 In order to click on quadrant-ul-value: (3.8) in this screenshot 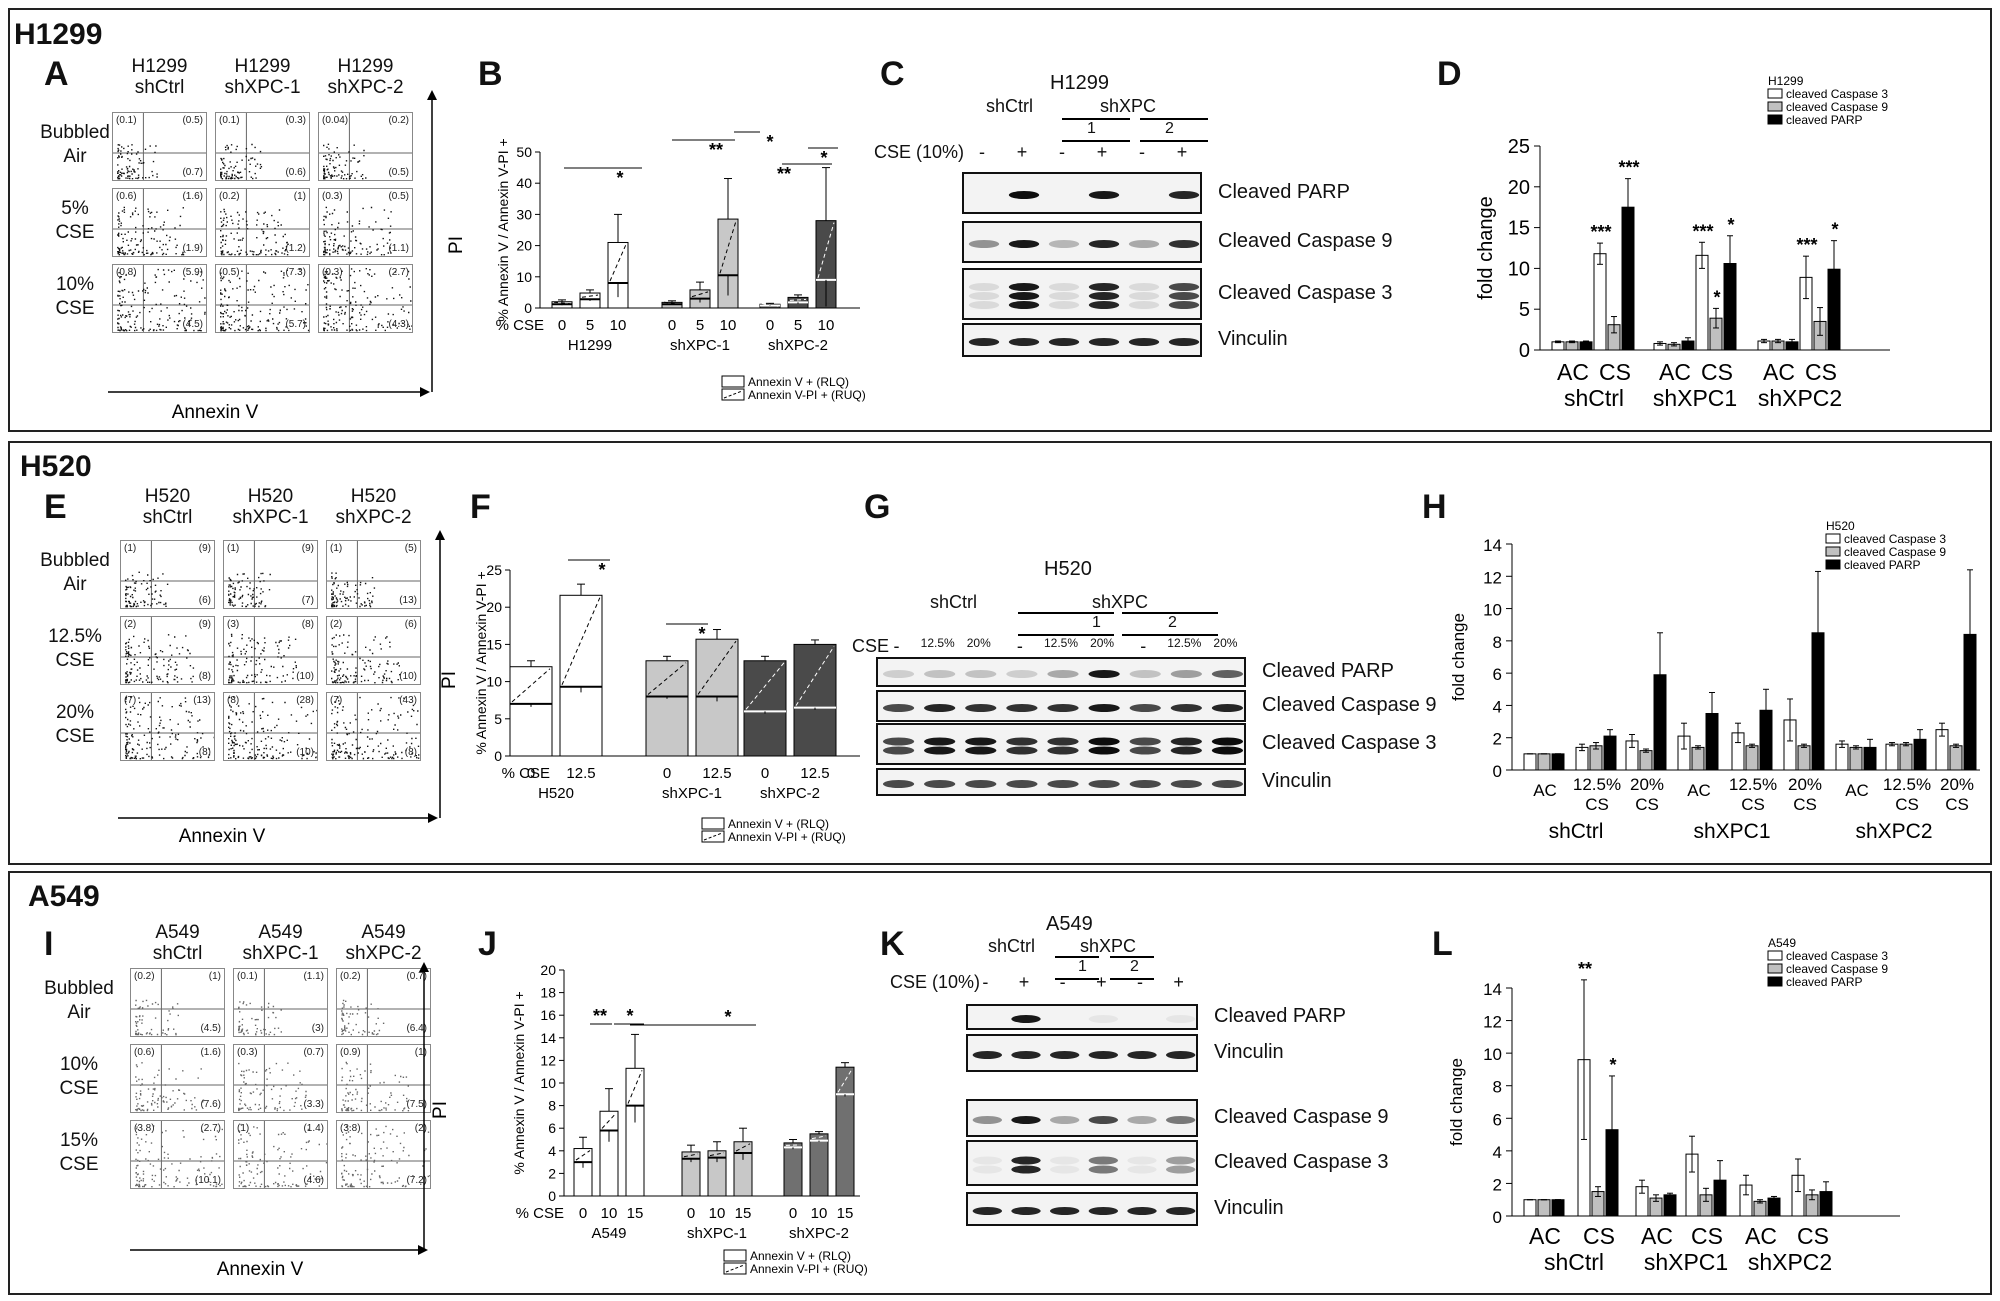, I will do `click(144, 1128)`.